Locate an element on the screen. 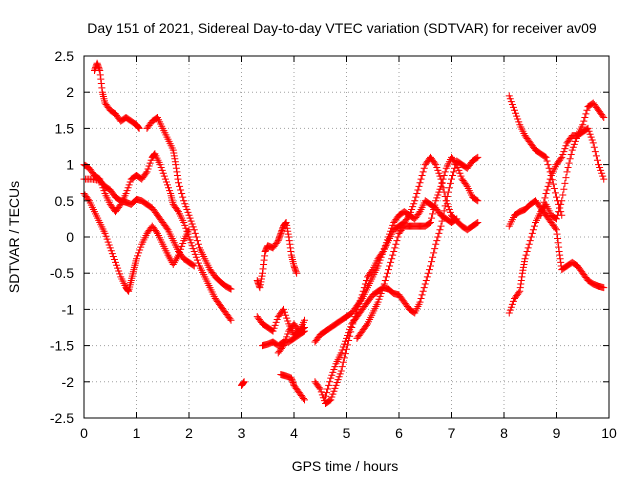  series-track-g is located at coordinates (277, 255).